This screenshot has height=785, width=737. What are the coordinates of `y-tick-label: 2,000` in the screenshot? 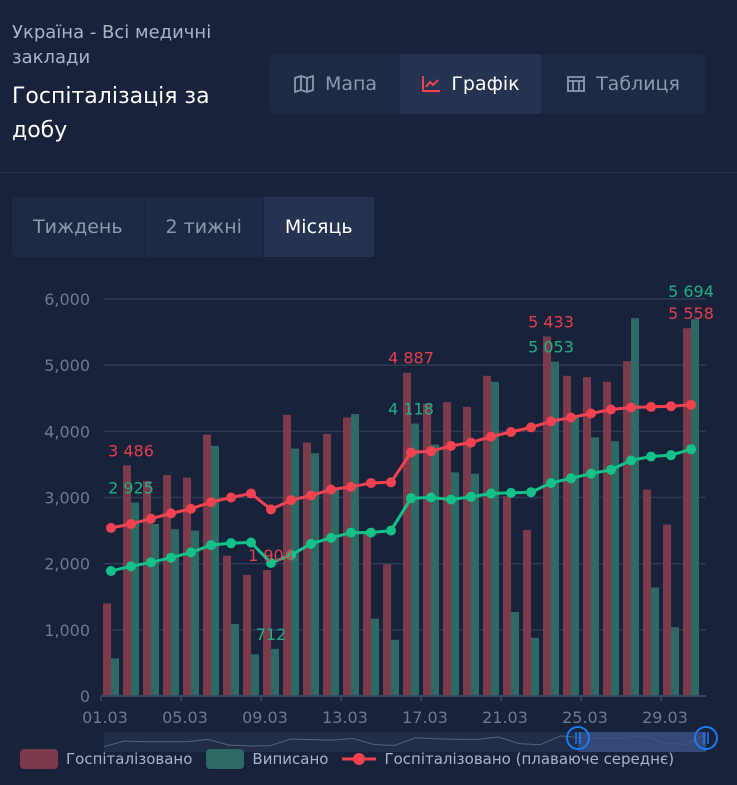 It's located at (67, 564).